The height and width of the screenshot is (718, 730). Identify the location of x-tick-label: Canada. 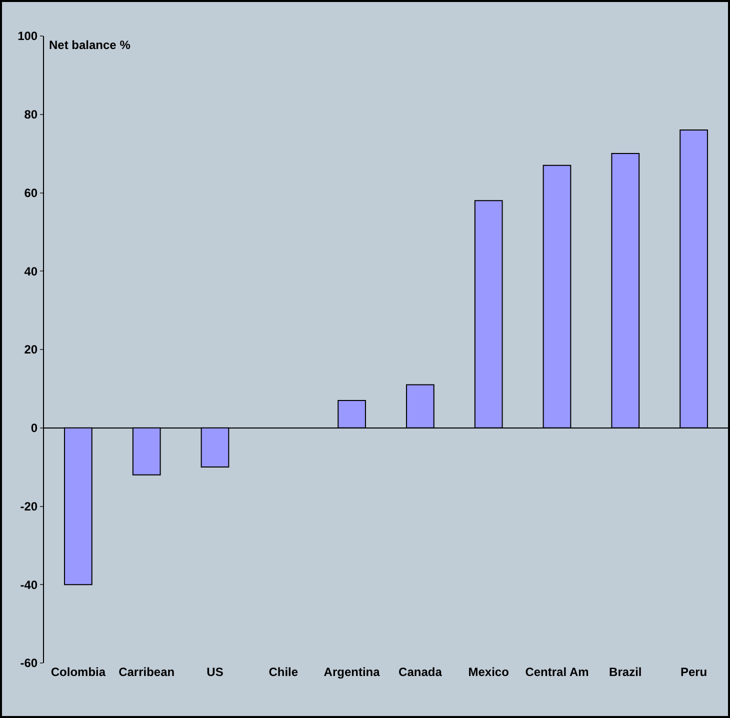
(420, 672).